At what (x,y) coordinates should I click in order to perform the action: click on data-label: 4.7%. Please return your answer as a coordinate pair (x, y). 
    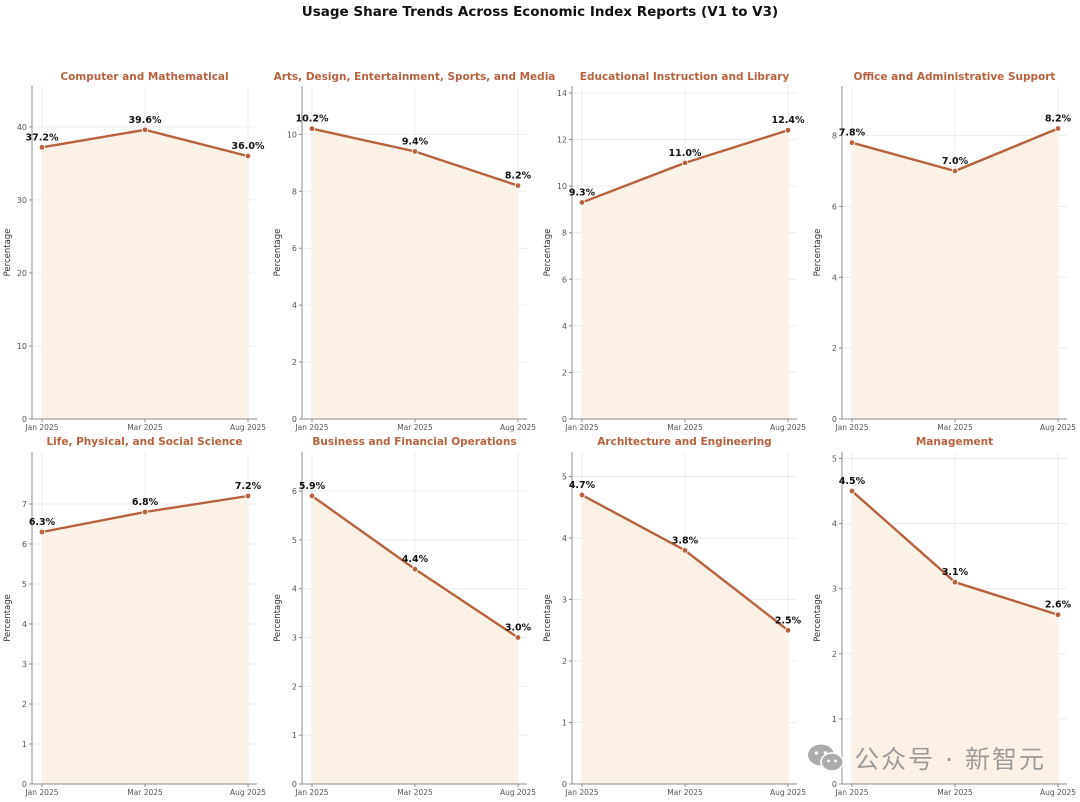
    Looking at the image, I should click on (582, 485).